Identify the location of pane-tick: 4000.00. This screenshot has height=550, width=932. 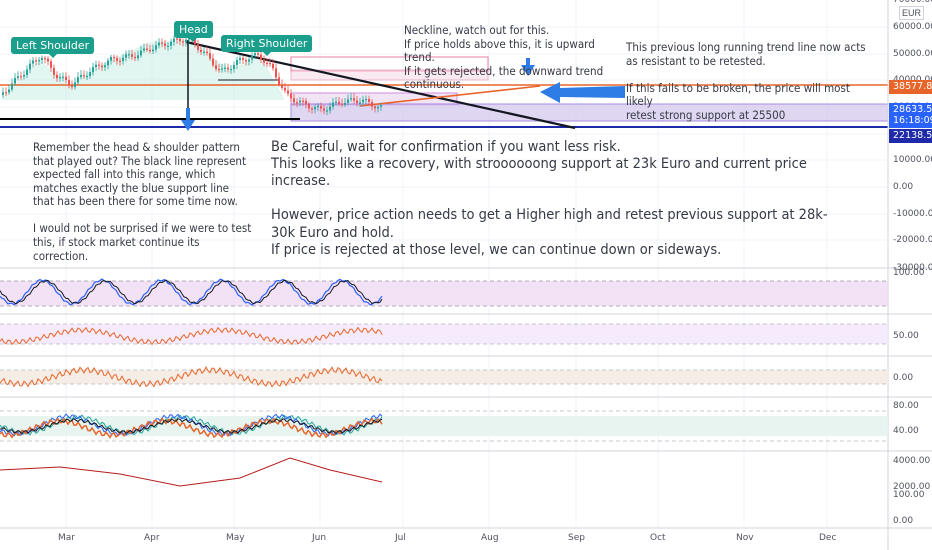
(912, 461).